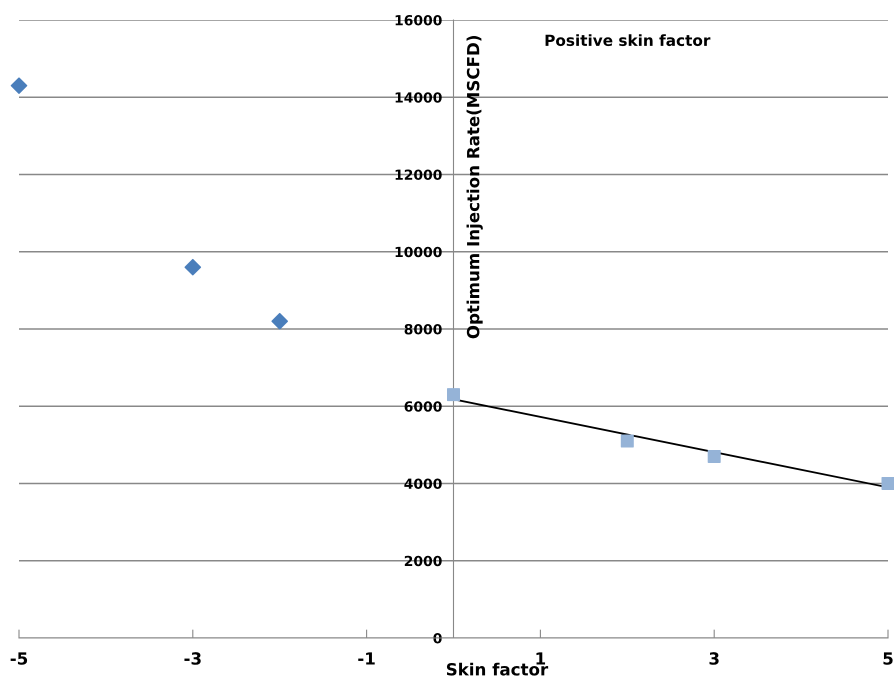 The image size is (894, 692). I want to click on y-tick-label: 16000, so click(419, 20).